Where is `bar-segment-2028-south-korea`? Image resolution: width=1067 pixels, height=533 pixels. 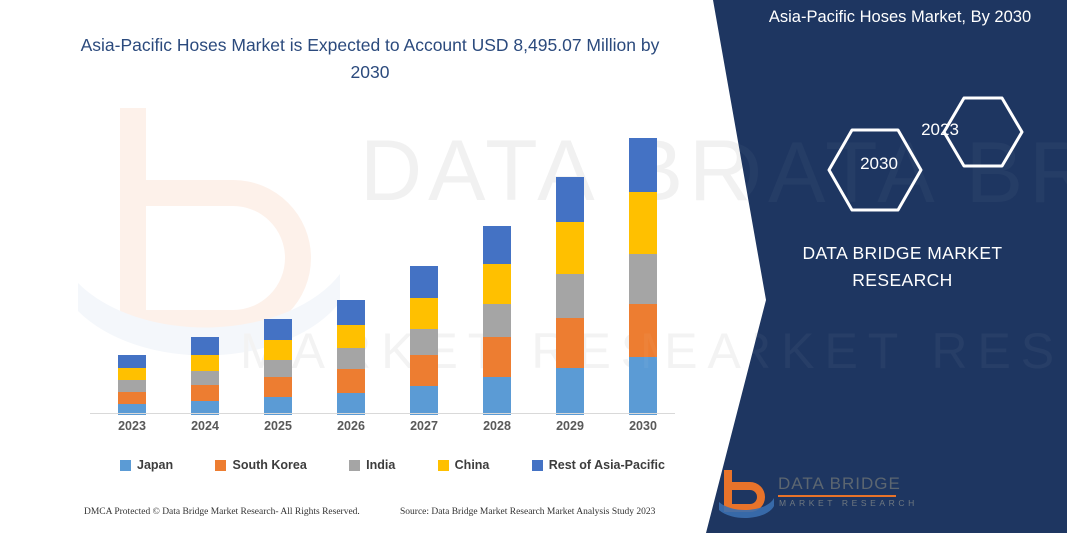 bar-segment-2028-south-korea is located at coordinates (497, 357).